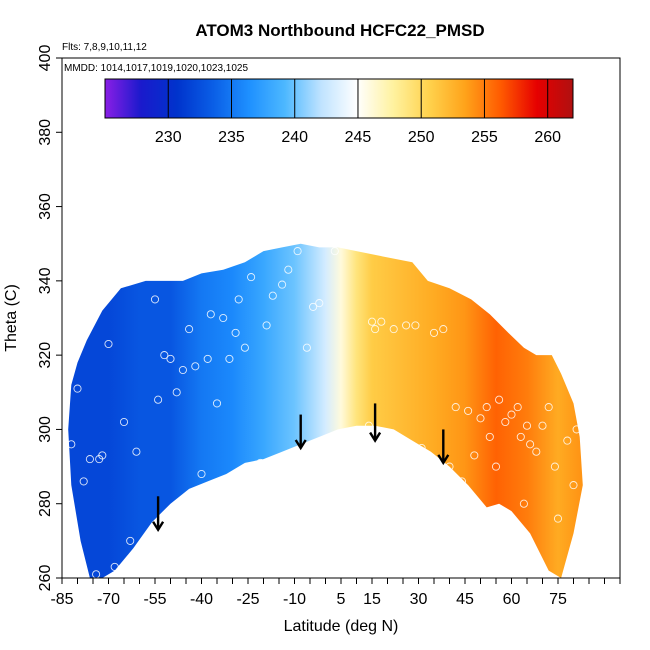 This screenshot has width=650, height=650. Describe the element at coordinates (61, 599) in the screenshot. I see `x-tick-label: -85` at that location.